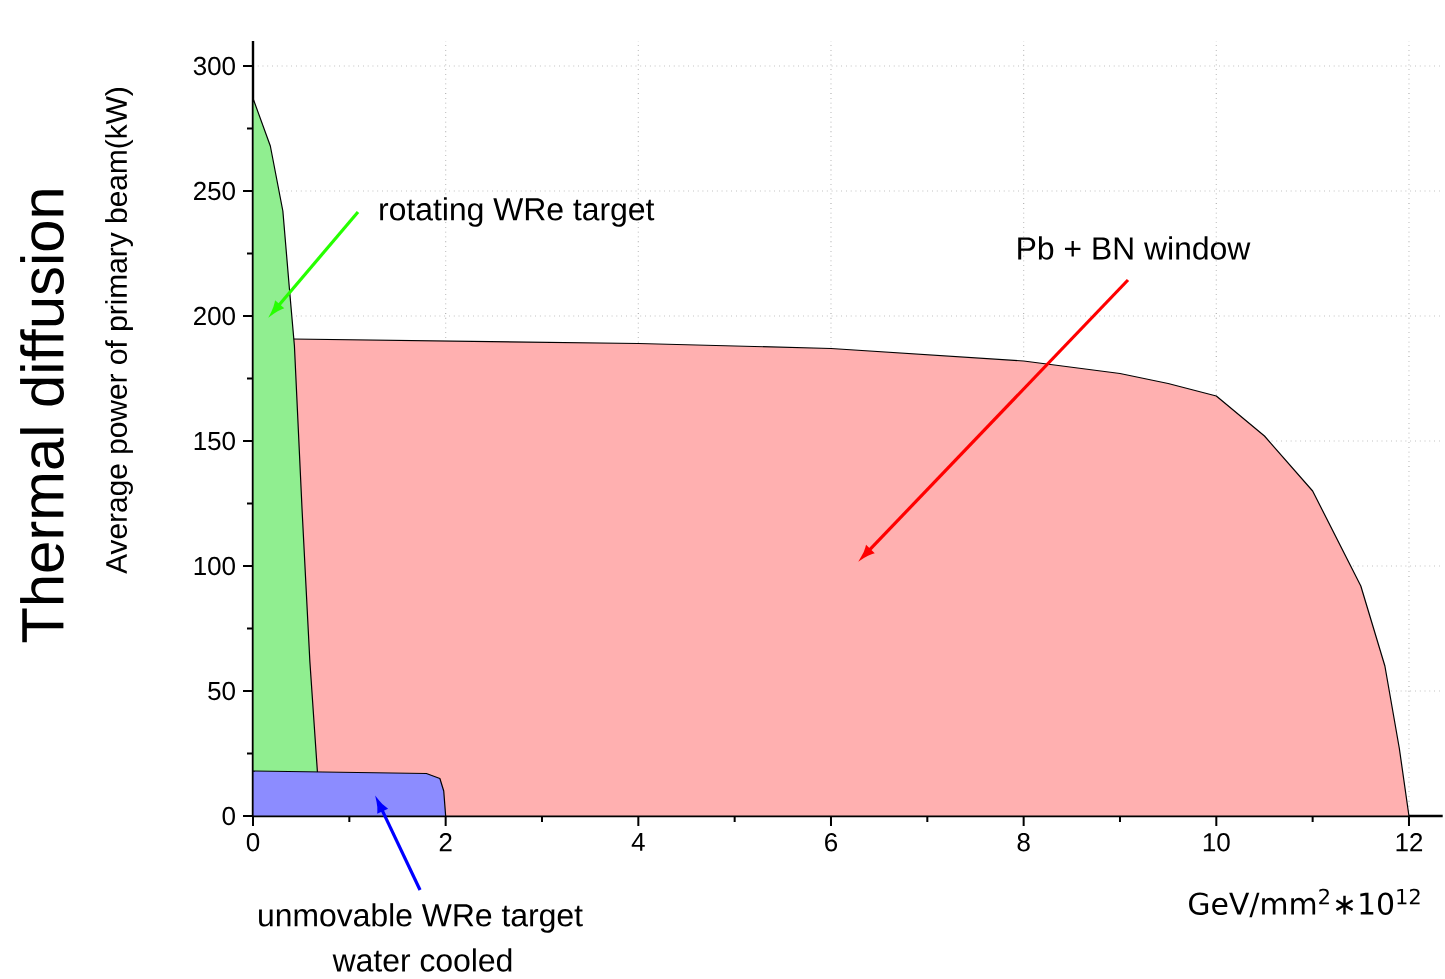 The height and width of the screenshot is (979, 1445). Describe the element at coordinates (253, 842) in the screenshot. I see `x-tick-label: 0` at that location.